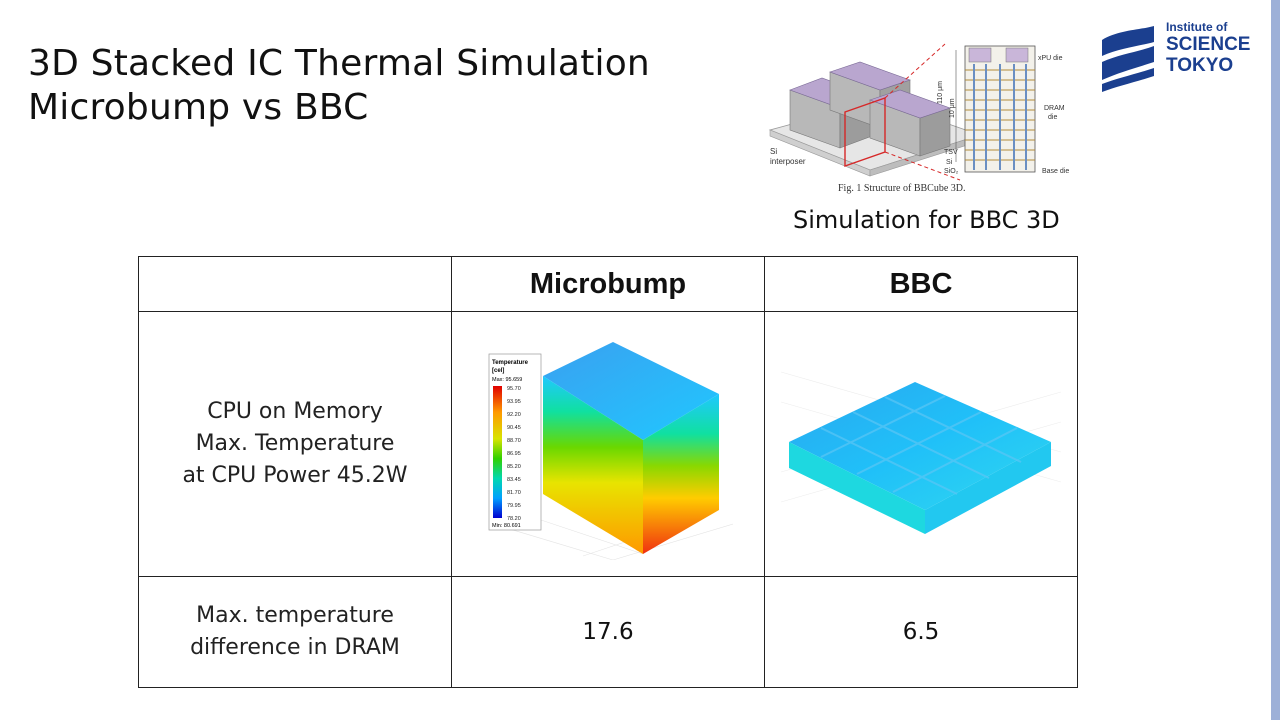 Image resolution: width=1280 pixels, height=720 pixels. What do you see at coordinates (857, 488) in the screenshot?
I see `bbc-left-face` at bounding box center [857, 488].